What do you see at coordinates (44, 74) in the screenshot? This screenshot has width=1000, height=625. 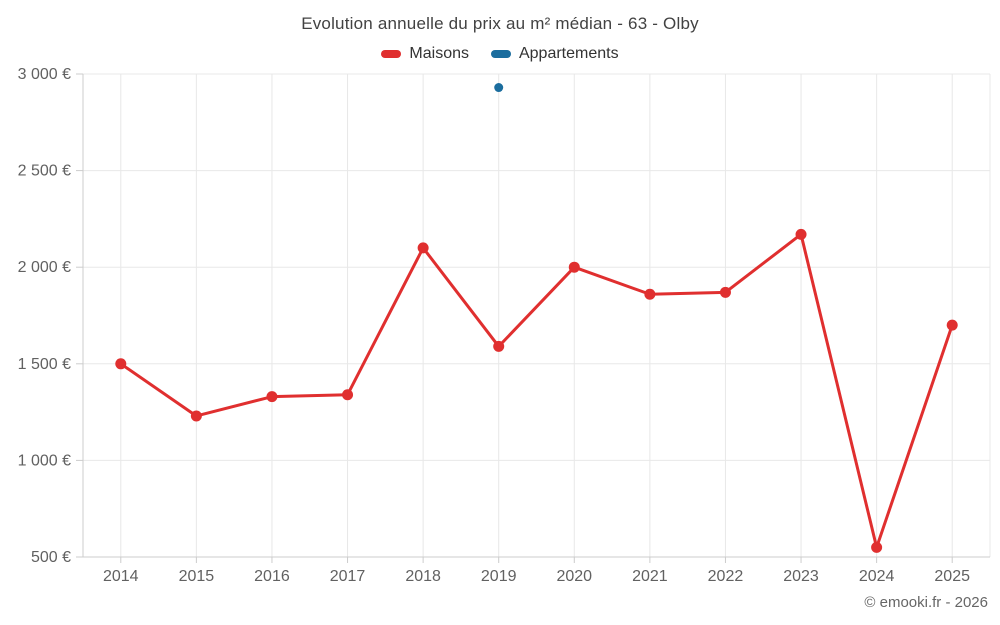 I see `y-tick-label: 3 000 €` at bounding box center [44, 74].